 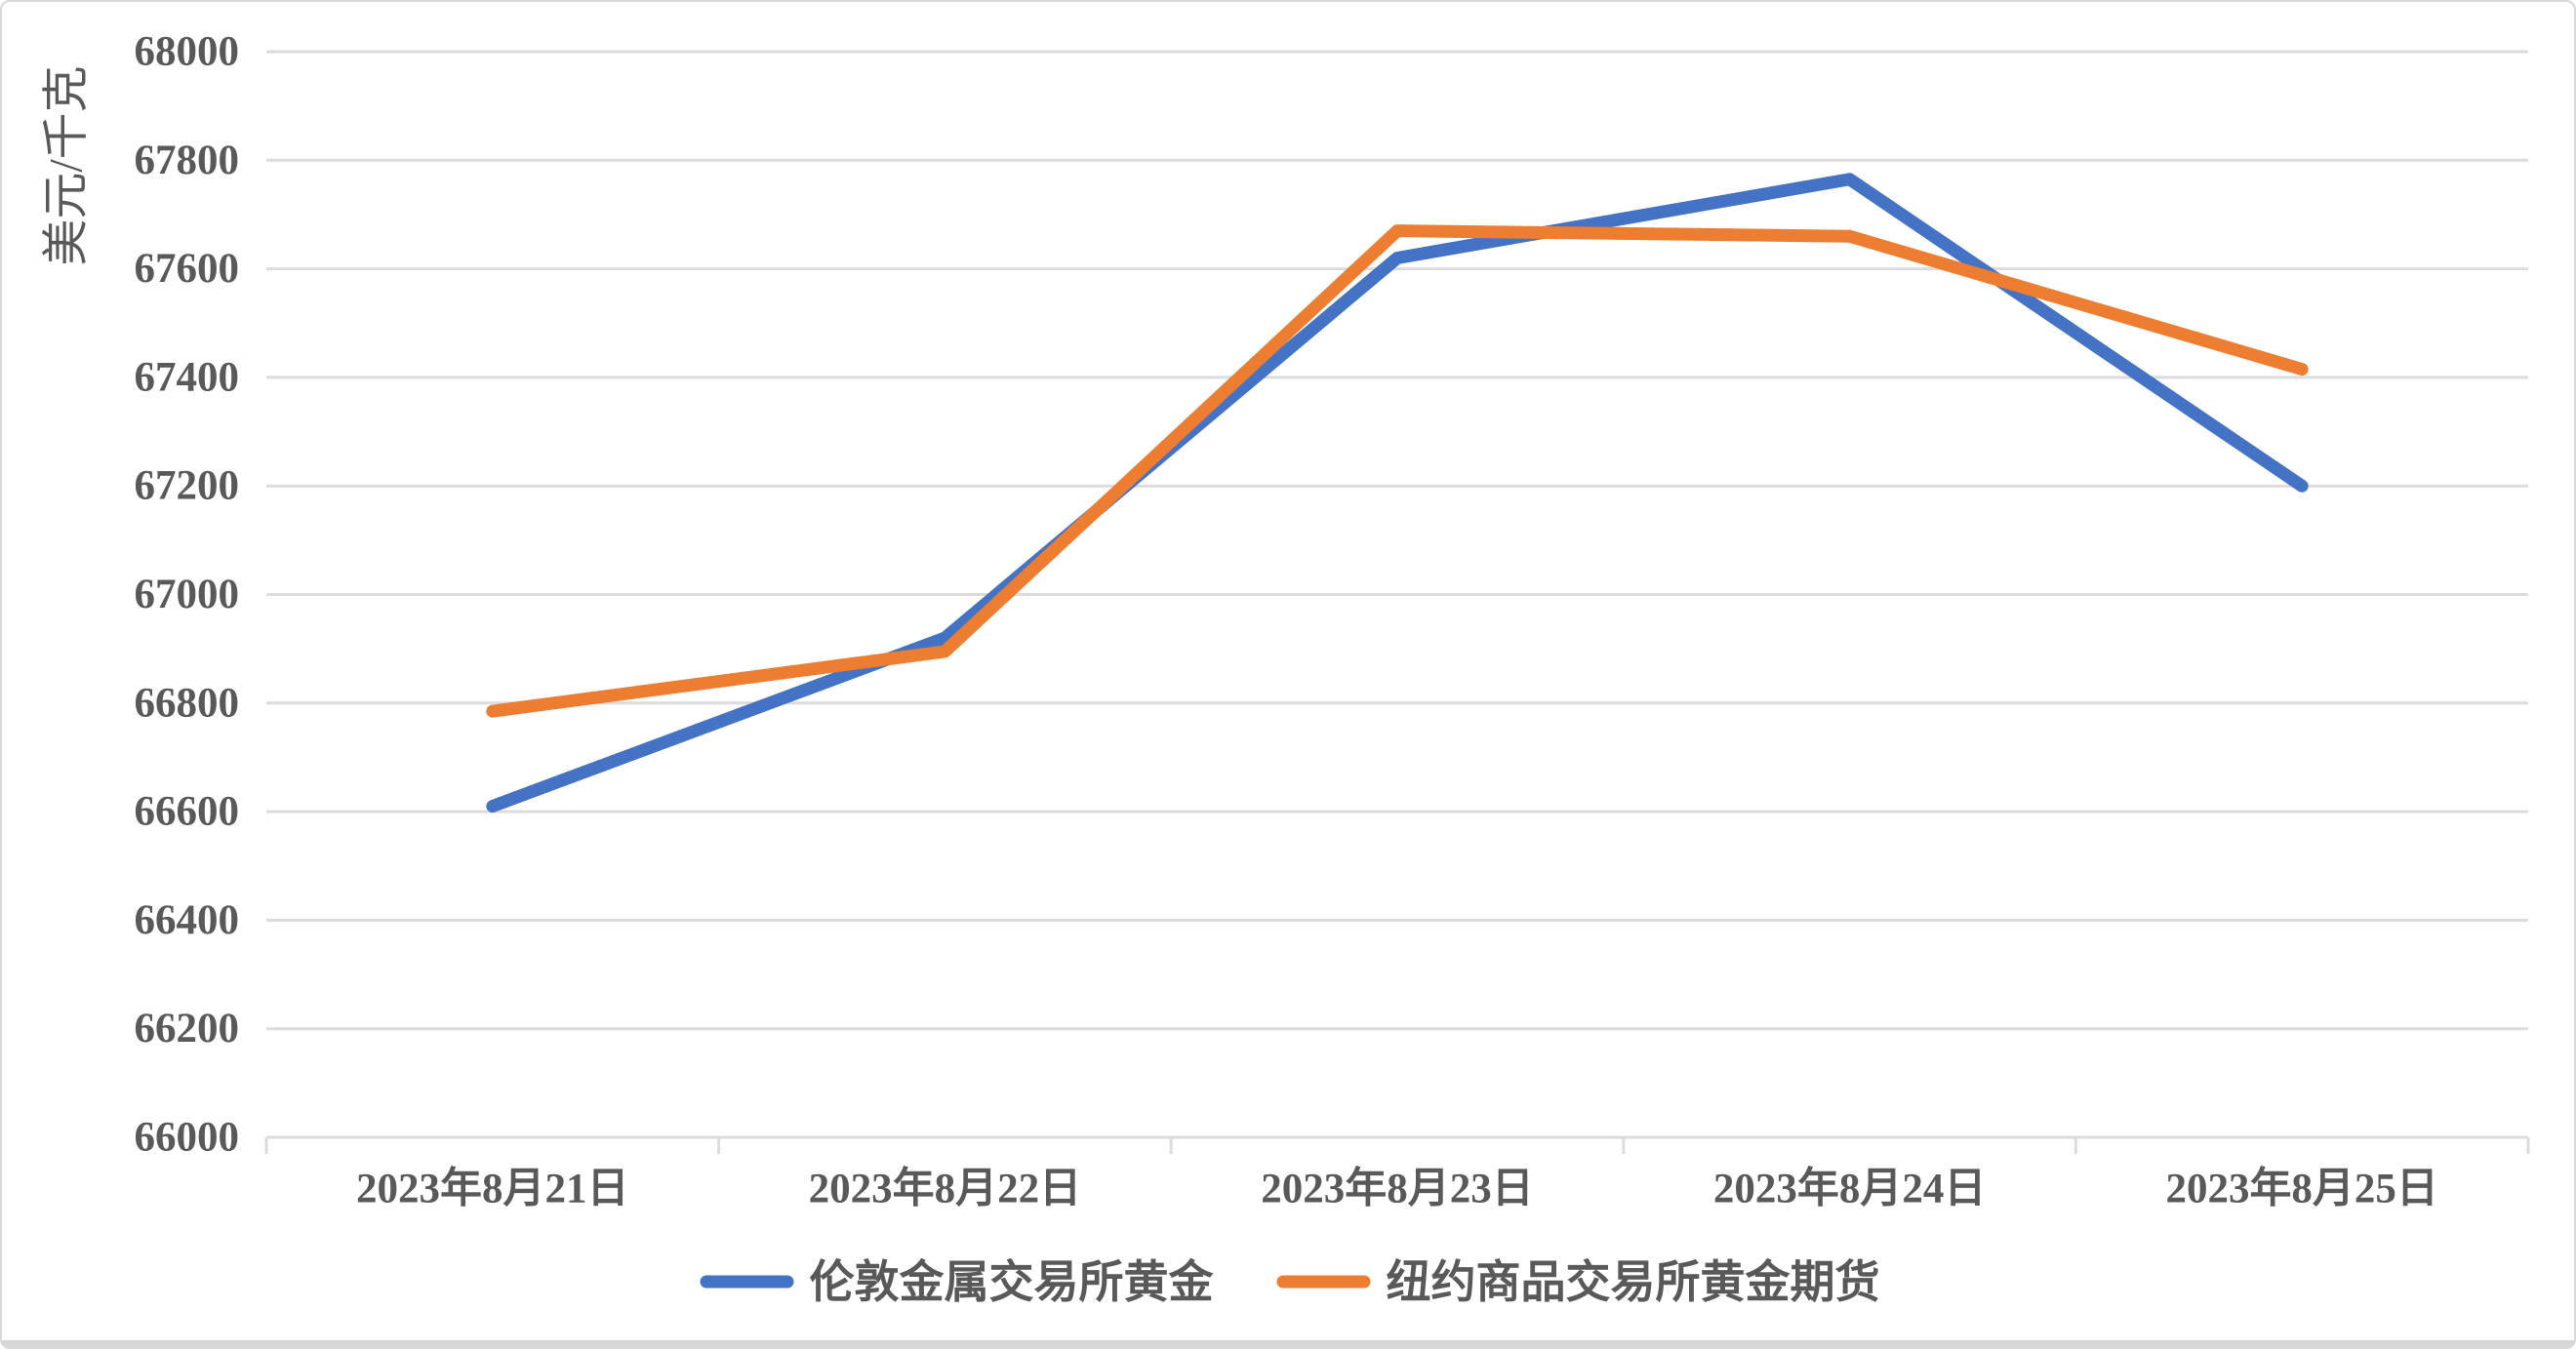 What do you see at coordinates (2301, 1189) in the screenshot?
I see `x-tick-label: 2023年8月25日` at bounding box center [2301, 1189].